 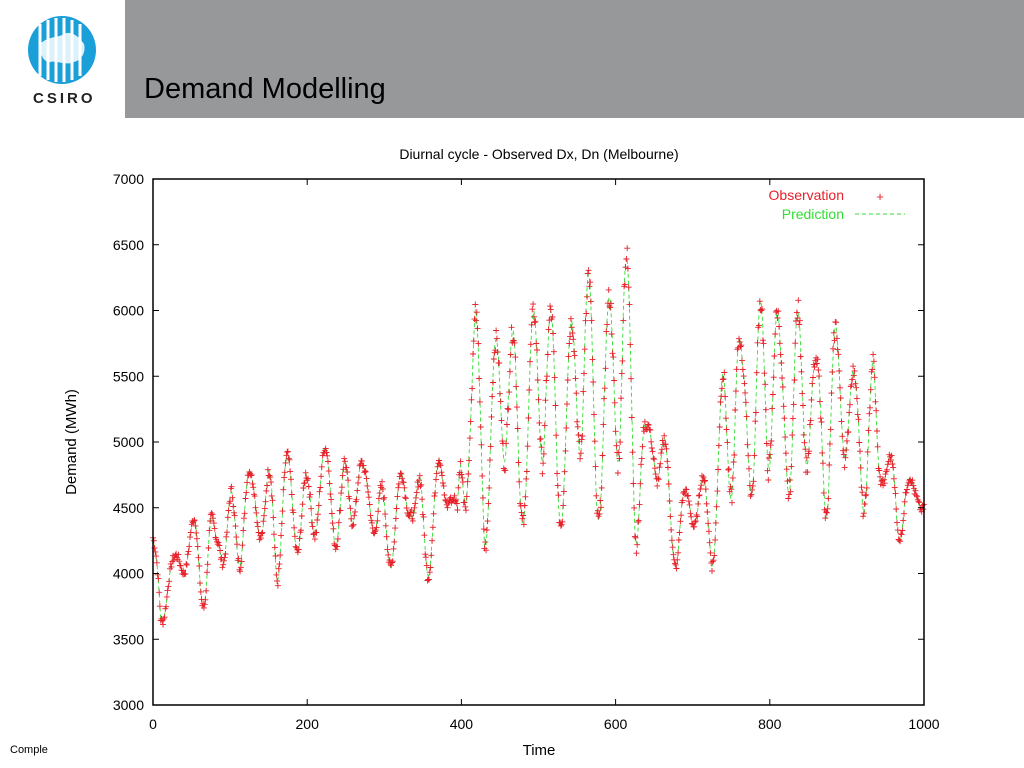 What do you see at coordinates (62, 50) in the screenshot?
I see `csiro-logo-icon` at bounding box center [62, 50].